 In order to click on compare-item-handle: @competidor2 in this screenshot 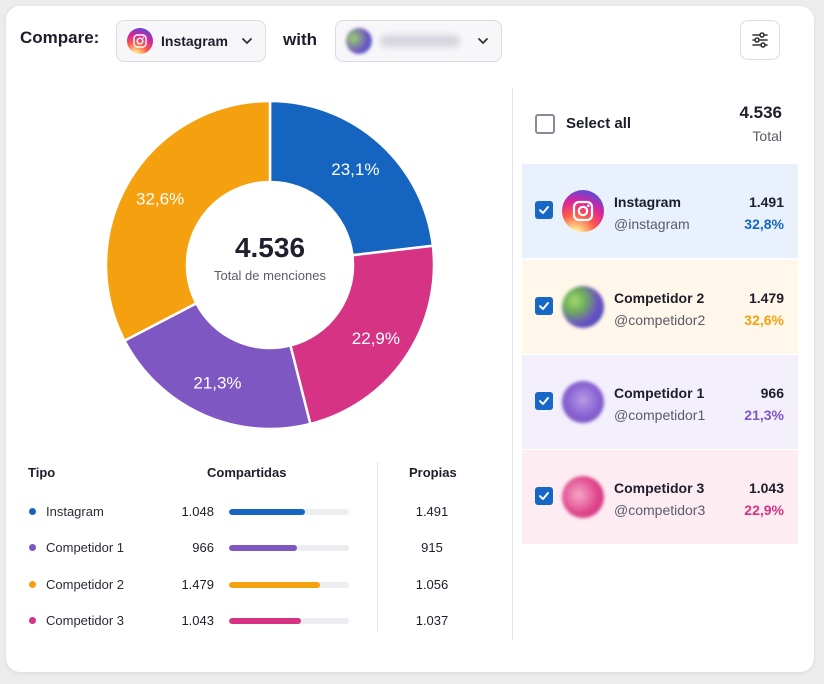, I will do `click(660, 320)`.